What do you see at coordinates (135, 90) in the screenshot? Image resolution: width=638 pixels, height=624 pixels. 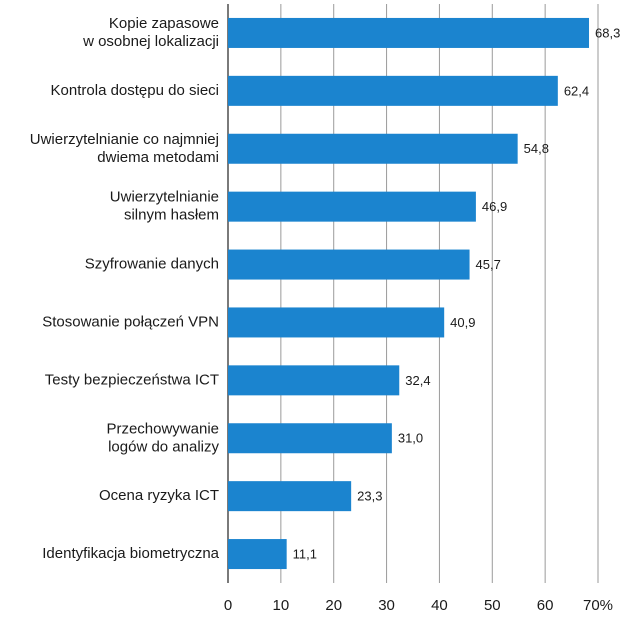 I see `y-tick-label: Kontrola dostępu do sieci` at bounding box center [135, 90].